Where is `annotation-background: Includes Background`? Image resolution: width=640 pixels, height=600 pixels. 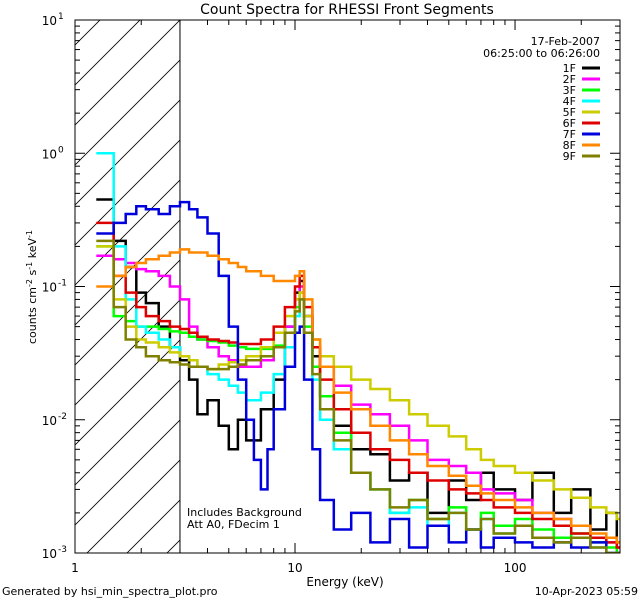 annotation-background: Includes Background is located at coordinates (244, 512).